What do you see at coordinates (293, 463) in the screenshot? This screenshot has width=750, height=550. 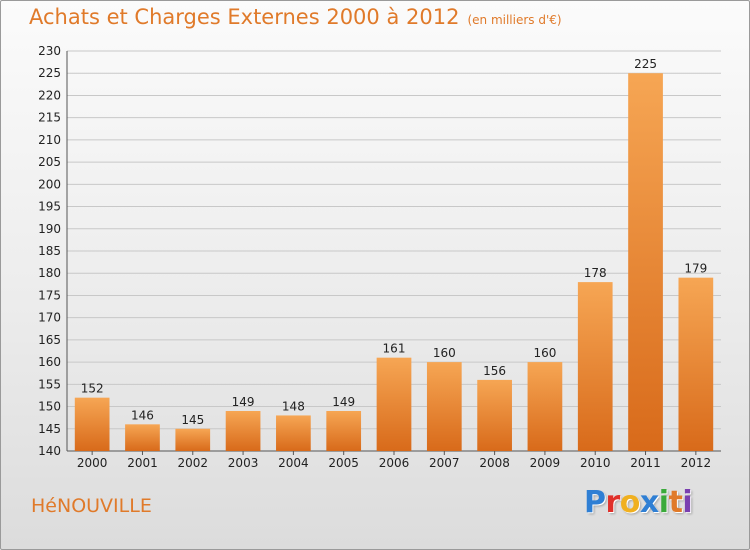 I see `x-tick-label: 2004` at bounding box center [293, 463].